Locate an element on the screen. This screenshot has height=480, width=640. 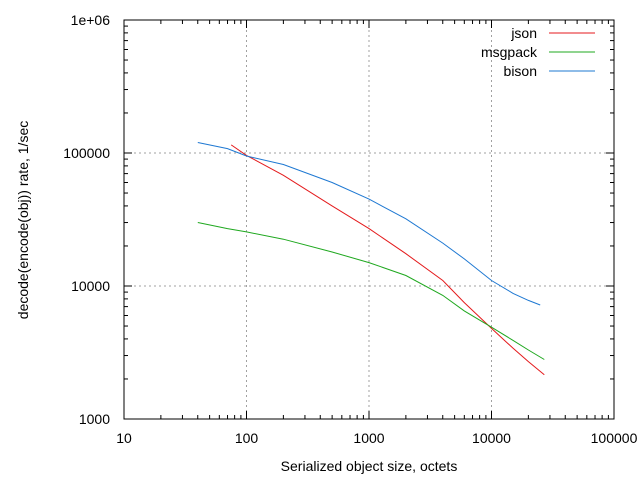
y-tick-label: 1000 is located at coordinates (94, 419).